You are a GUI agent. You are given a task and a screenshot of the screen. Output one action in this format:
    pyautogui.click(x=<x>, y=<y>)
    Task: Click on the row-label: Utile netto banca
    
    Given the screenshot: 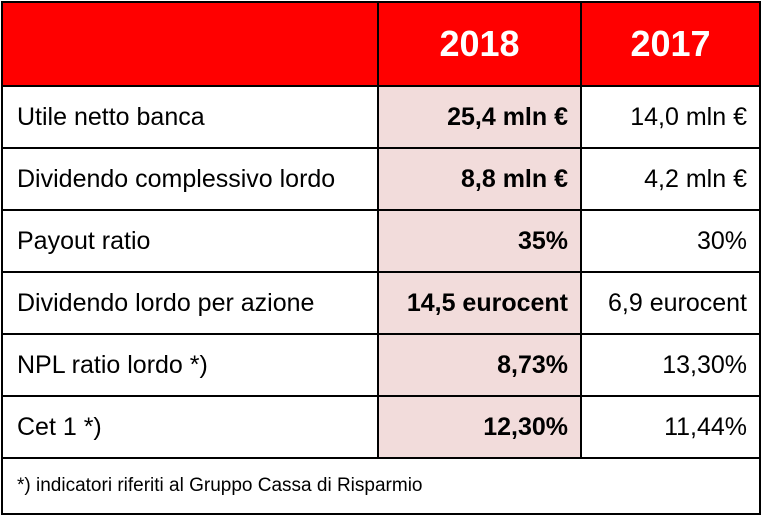 What is the action you would take?
    pyautogui.click(x=190, y=117)
    